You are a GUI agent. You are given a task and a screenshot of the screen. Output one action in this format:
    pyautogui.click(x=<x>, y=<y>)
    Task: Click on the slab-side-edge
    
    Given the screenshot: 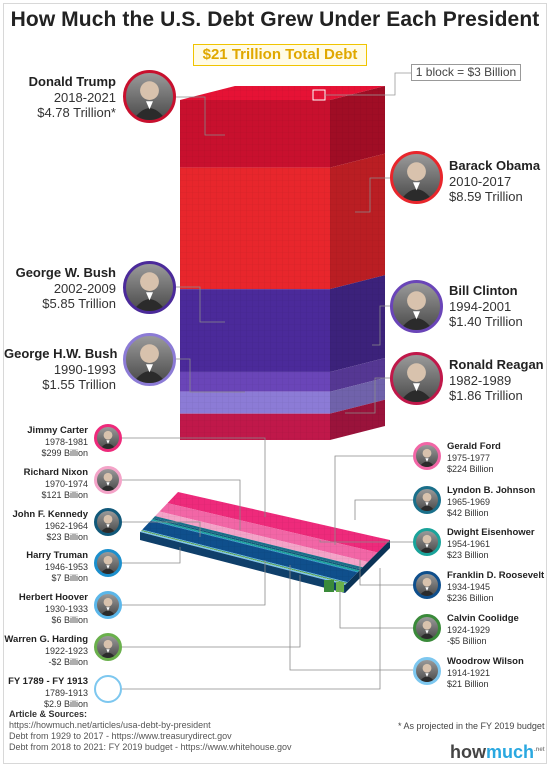 What is the action you would take?
    pyautogui.click(x=367, y=566)
    